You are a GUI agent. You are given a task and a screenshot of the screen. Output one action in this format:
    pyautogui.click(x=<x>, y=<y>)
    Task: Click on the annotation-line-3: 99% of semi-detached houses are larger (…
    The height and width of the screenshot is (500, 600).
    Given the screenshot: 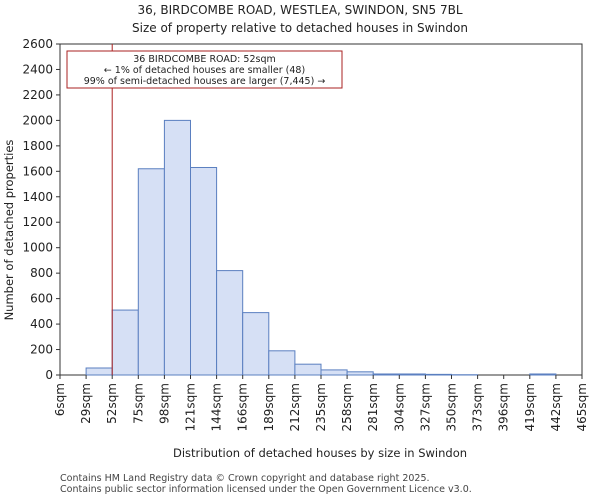 What is the action you would take?
    pyautogui.click(x=205, y=81)
    